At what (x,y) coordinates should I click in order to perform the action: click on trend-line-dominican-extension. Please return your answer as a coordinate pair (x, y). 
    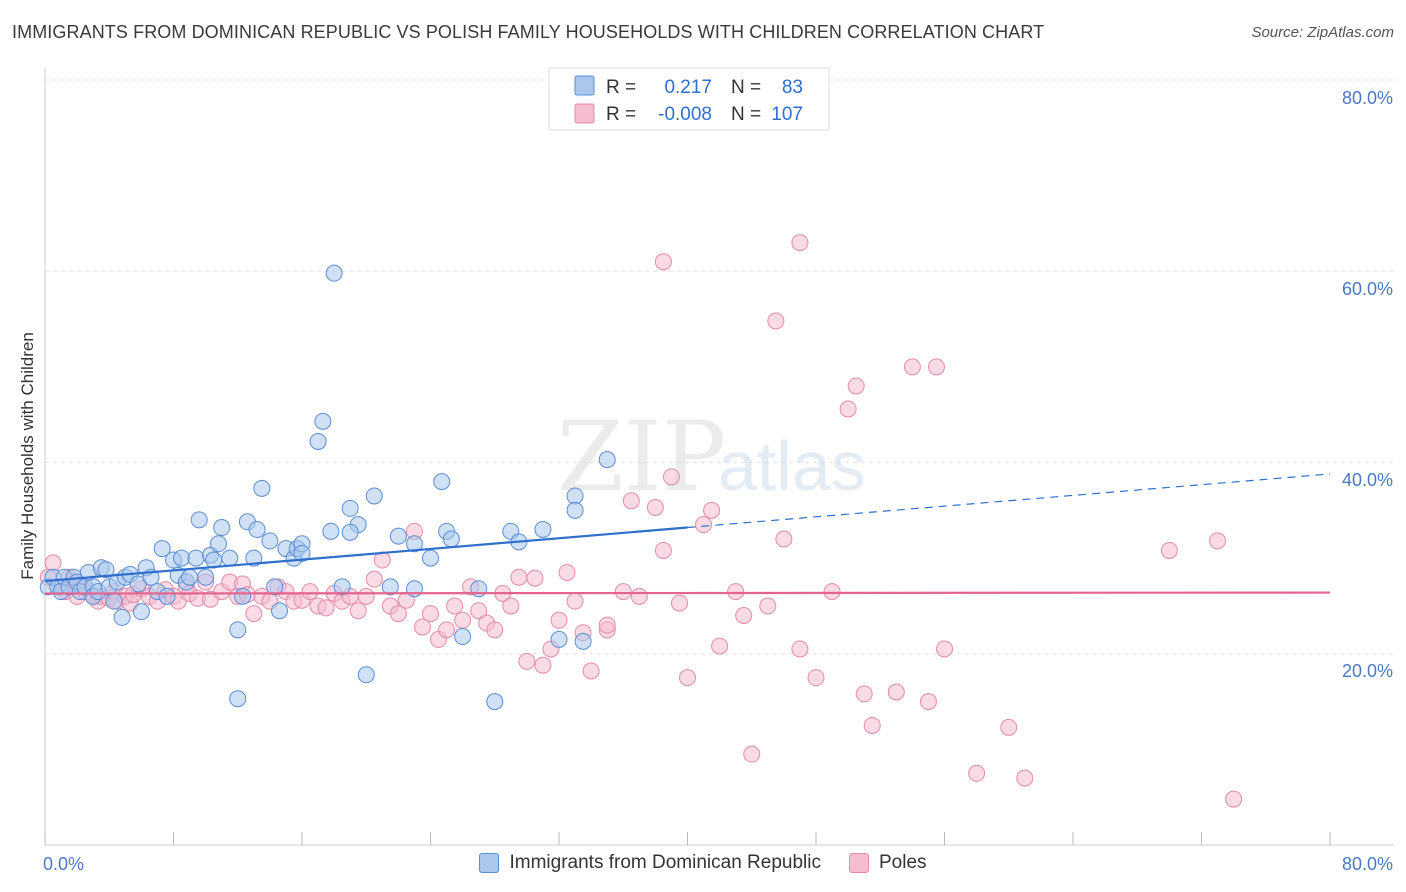
    Looking at the image, I should click on (1009, 501).